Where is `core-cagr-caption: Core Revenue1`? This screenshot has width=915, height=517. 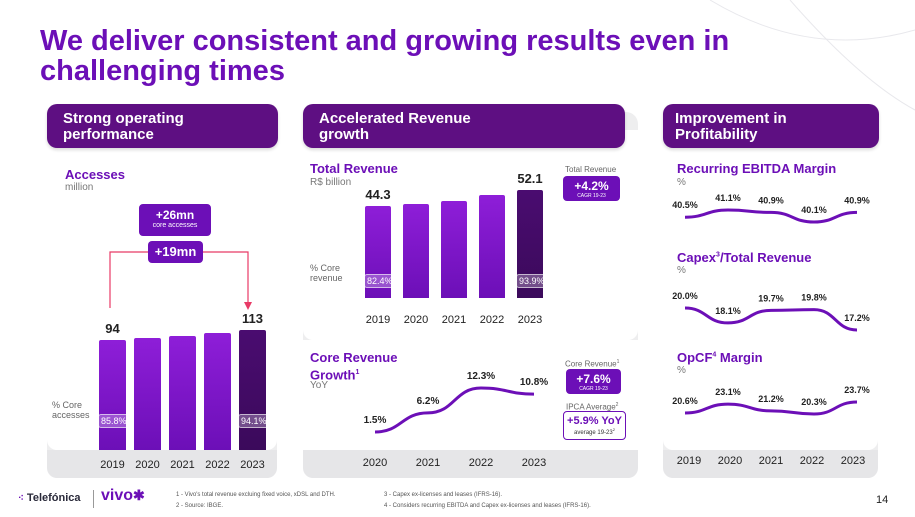
core-cagr-caption: Core Revenue1 is located at coordinates (592, 363).